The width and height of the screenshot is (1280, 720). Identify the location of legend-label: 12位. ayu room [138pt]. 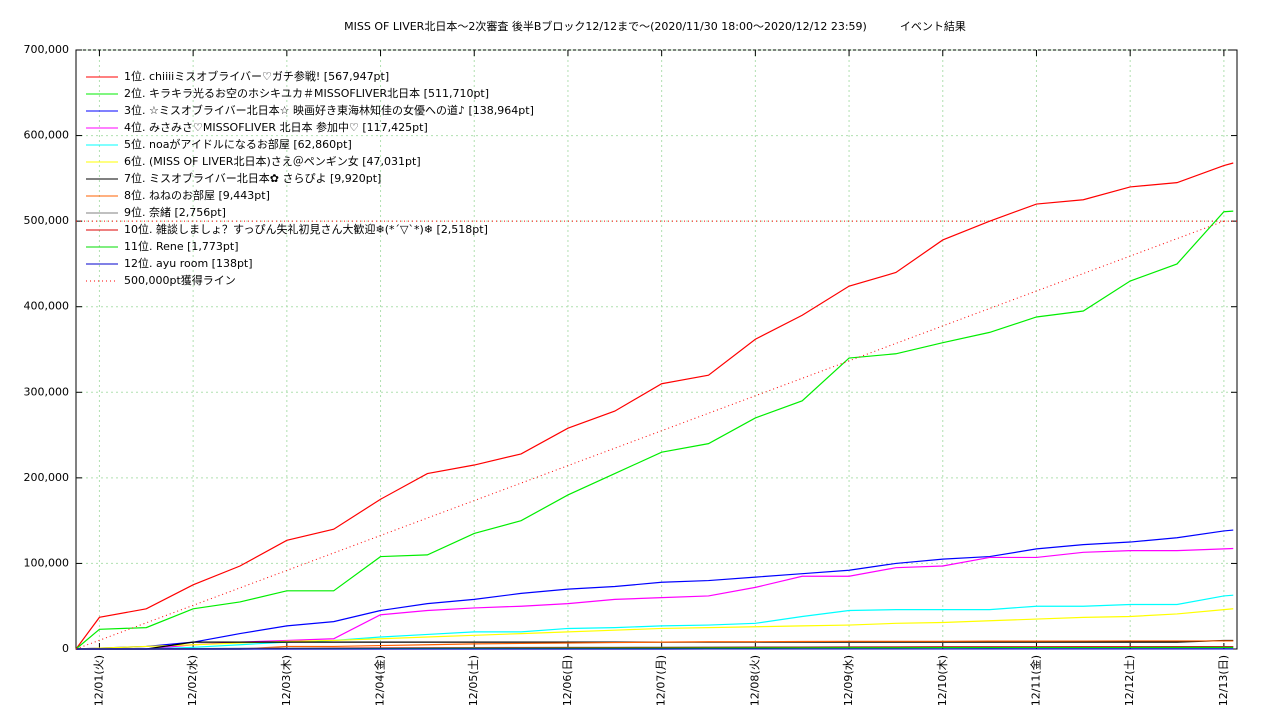
(188, 263).